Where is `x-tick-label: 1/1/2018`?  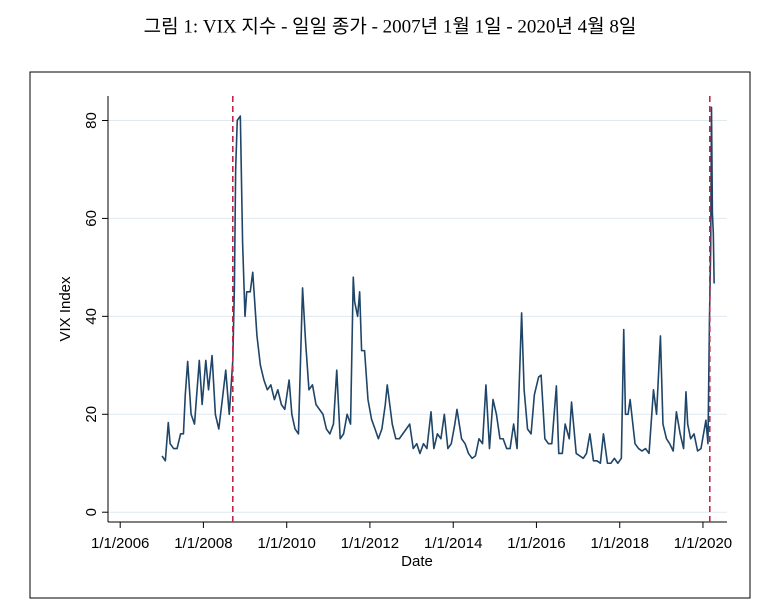
x-tick-label: 1/1/2018 is located at coordinates (620, 543).